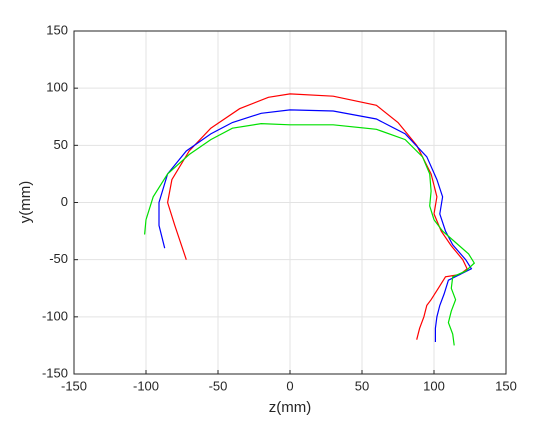 This screenshot has width=560, height=425. Describe the element at coordinates (55, 372) in the screenshot. I see `y-tick-label: -150` at that location.